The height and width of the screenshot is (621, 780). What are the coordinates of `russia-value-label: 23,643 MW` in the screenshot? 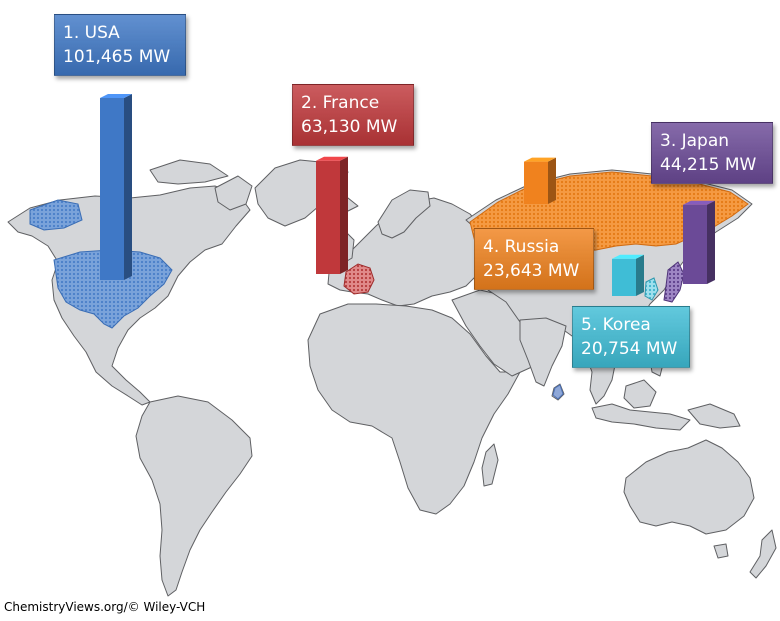 It's located at (531, 271).